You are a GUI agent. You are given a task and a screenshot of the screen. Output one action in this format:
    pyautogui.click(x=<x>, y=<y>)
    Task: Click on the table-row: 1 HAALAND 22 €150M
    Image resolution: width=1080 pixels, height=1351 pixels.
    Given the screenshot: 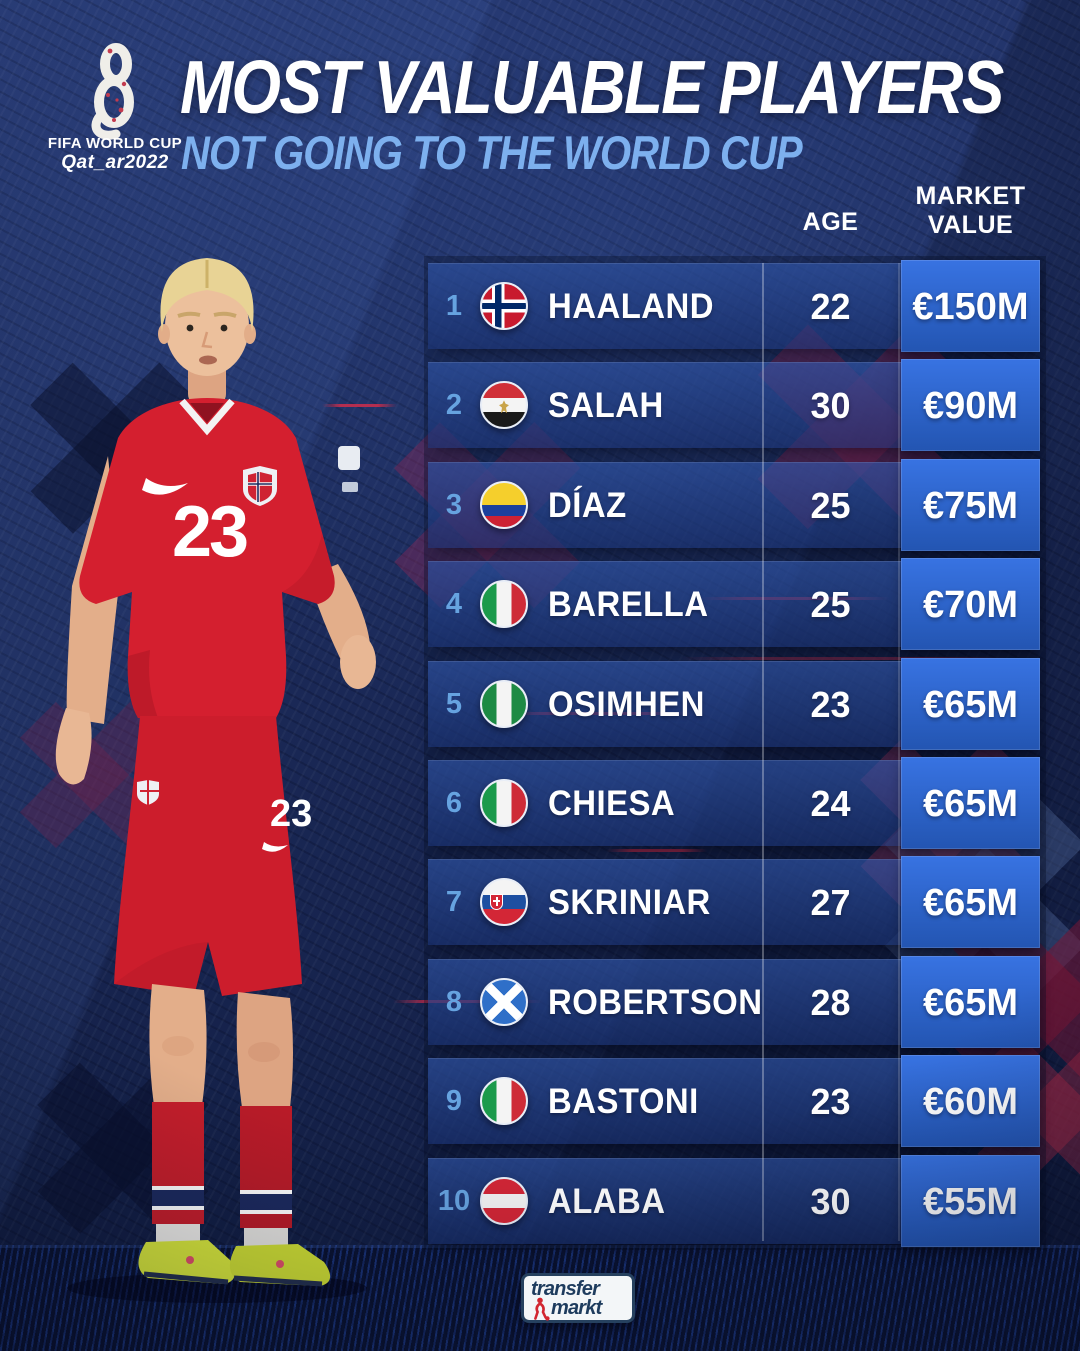 What is the action you would take?
    pyautogui.click(x=734, y=306)
    